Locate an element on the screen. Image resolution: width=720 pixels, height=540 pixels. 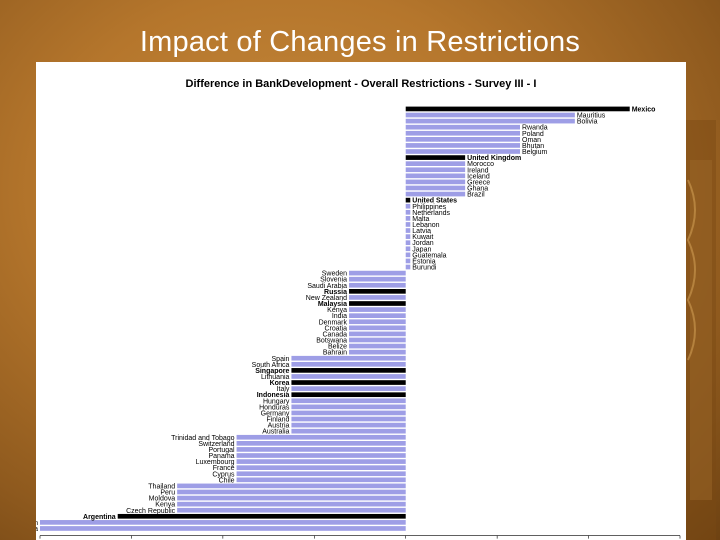
bar-label: South Africa is located at coordinates (271, 365).